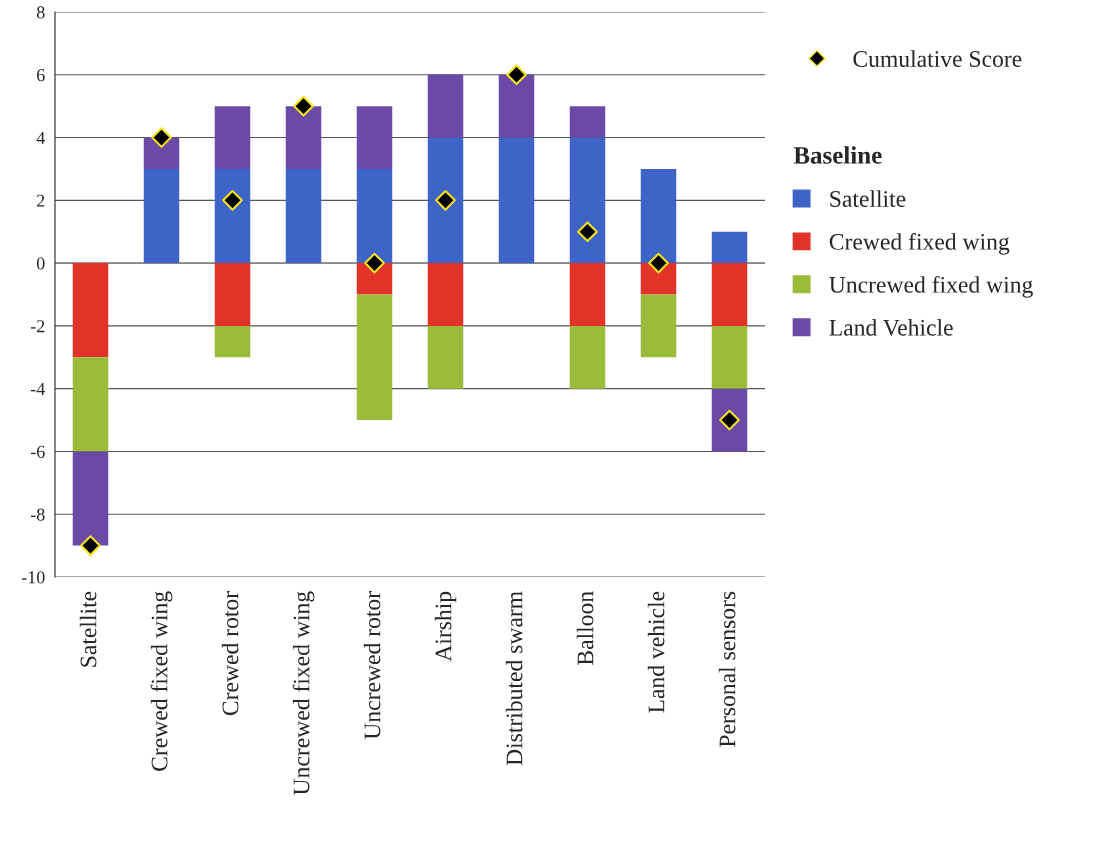  I want to click on y-tick-label: -4, so click(37, 389).